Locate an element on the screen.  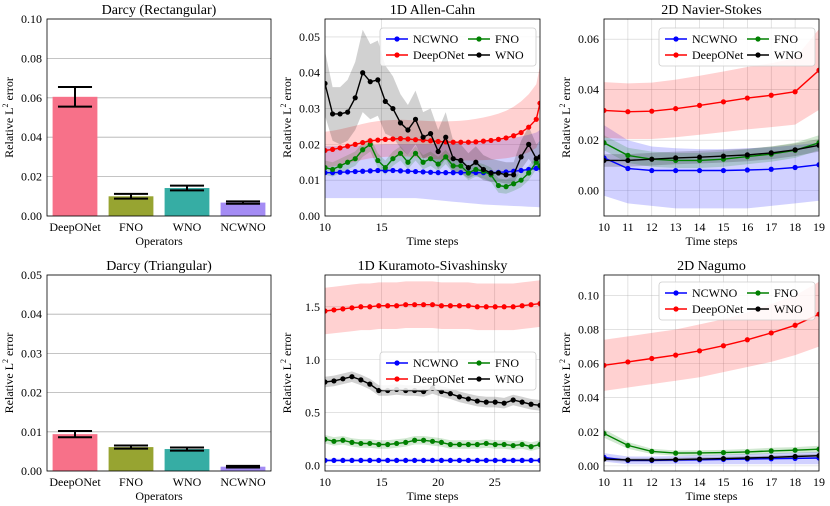
y-tick-label: 0.03 is located at coordinates (31, 353).